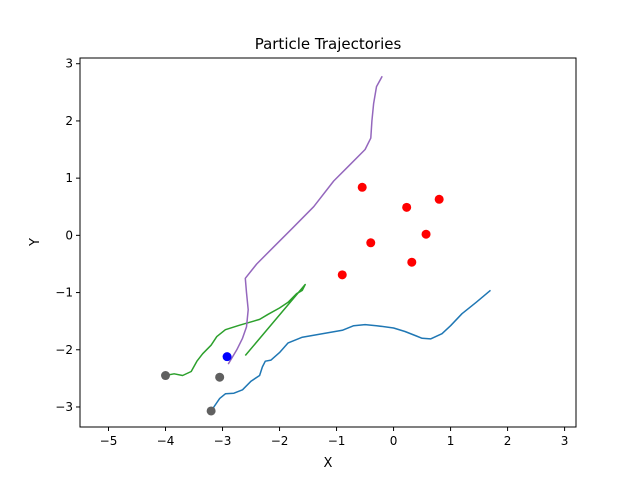  What do you see at coordinates (35, 242) in the screenshot?
I see `y-axis-label: Y` at bounding box center [35, 242].